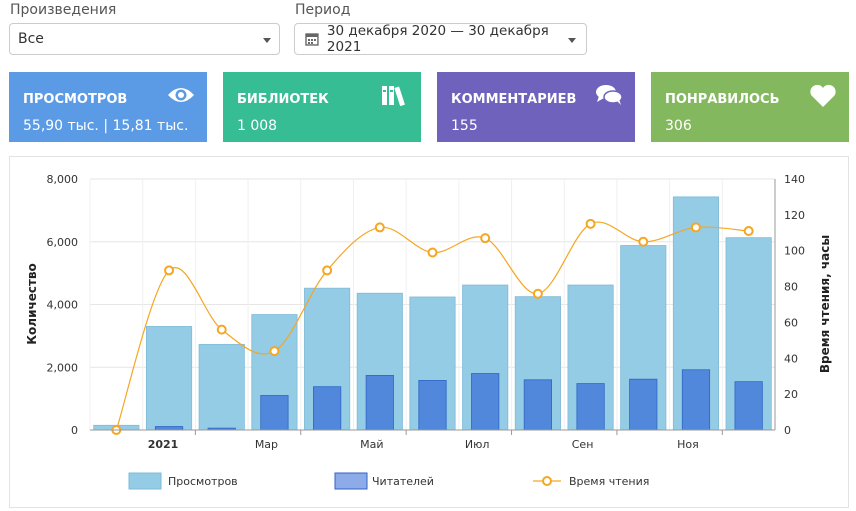  What do you see at coordinates (547, 481) in the screenshot?
I see `legend-point-reading-time` at bounding box center [547, 481].